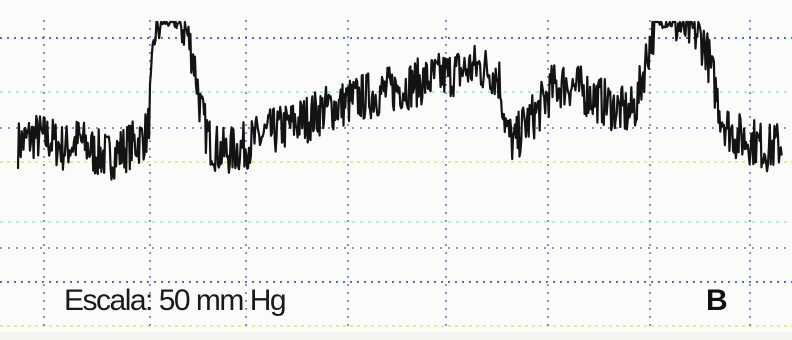  Describe the element at coordinates (396, 336) in the screenshot. I see `bottom-margin` at that location.